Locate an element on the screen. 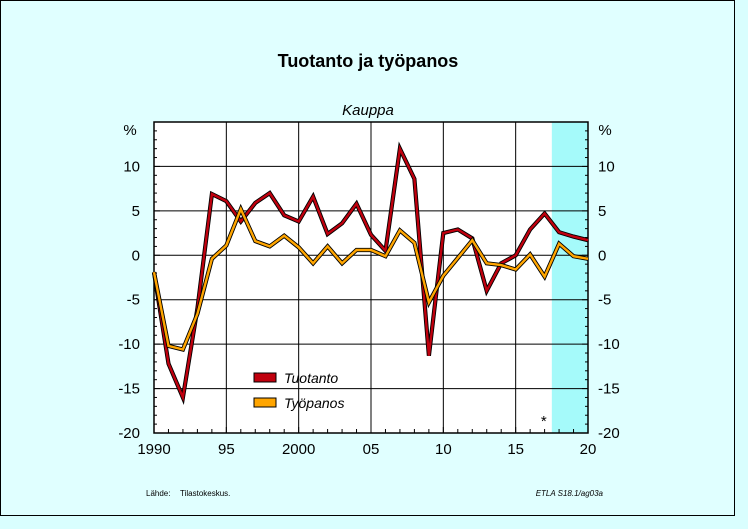 The height and width of the screenshot is (529, 748). y-tick-label-right: -5 is located at coordinates (604, 300).